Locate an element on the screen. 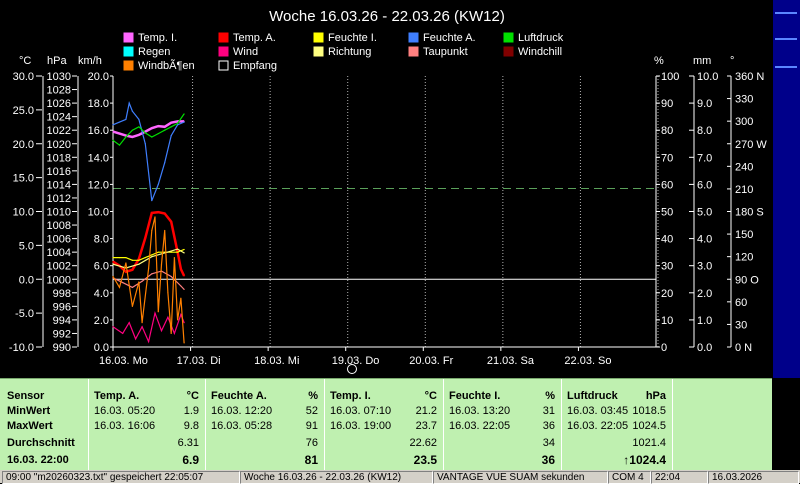 The height and width of the screenshot is (484, 800). legend-label: Regen is located at coordinates (154, 52).